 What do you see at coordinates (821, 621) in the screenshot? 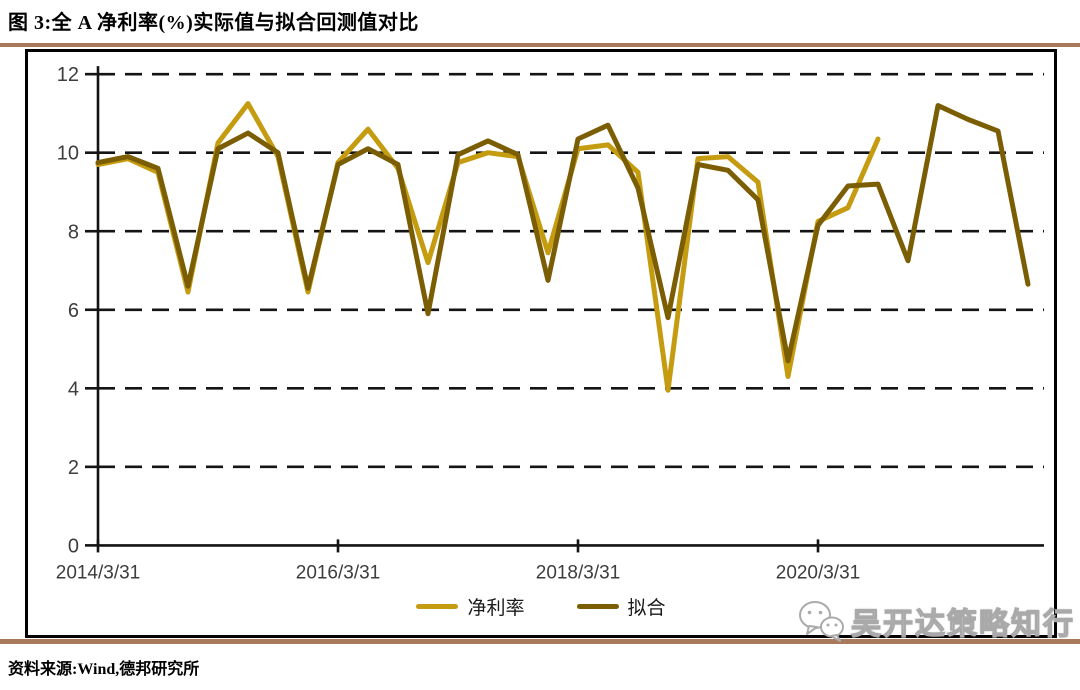
I see `wechat-icon` at bounding box center [821, 621].